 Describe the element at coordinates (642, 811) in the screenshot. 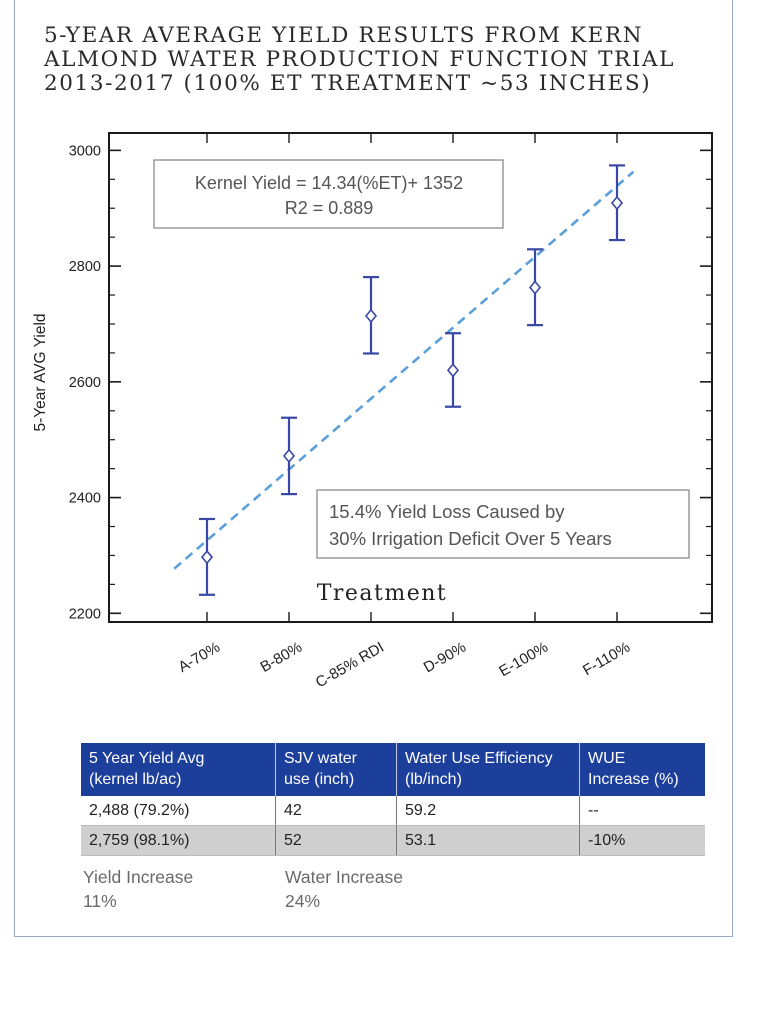

I see `table-cell: --` at that location.